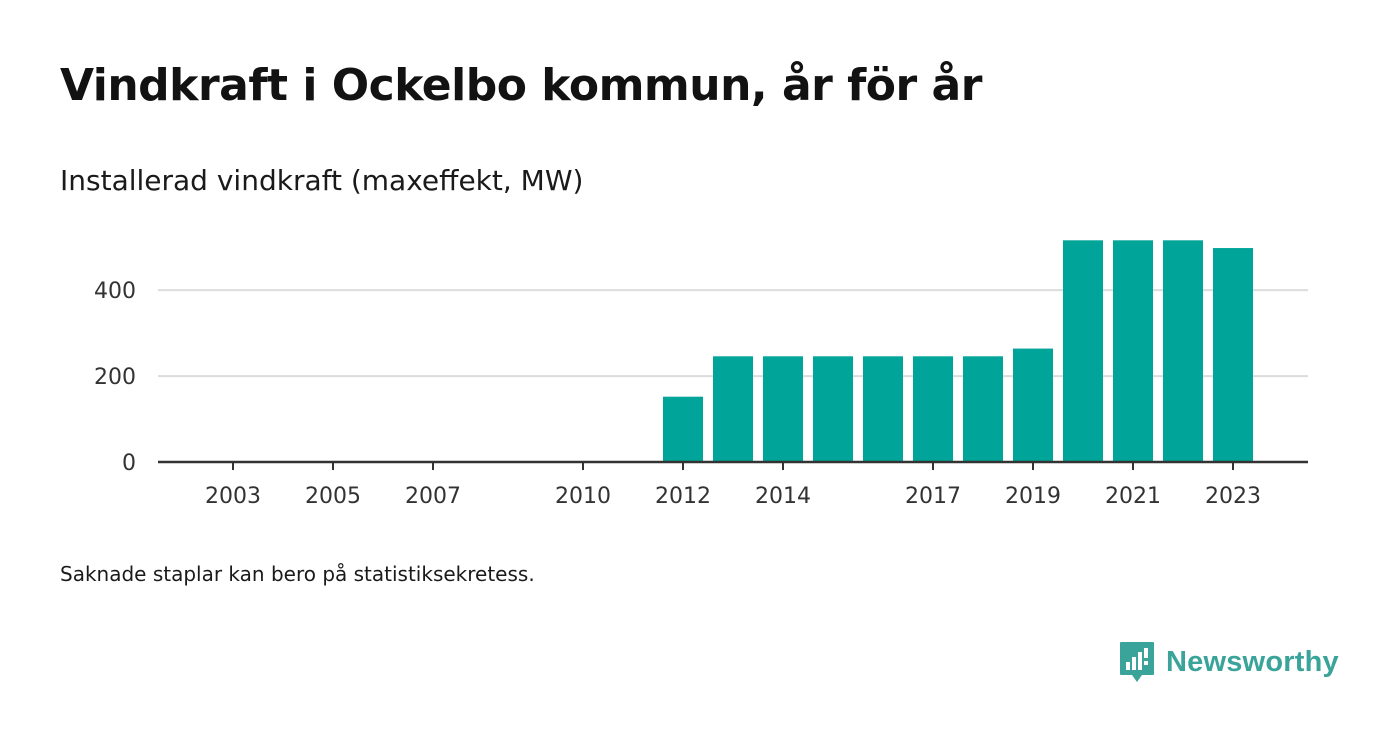 The height and width of the screenshot is (745, 1400). I want to click on x-tick-label: 2014, so click(783, 496).